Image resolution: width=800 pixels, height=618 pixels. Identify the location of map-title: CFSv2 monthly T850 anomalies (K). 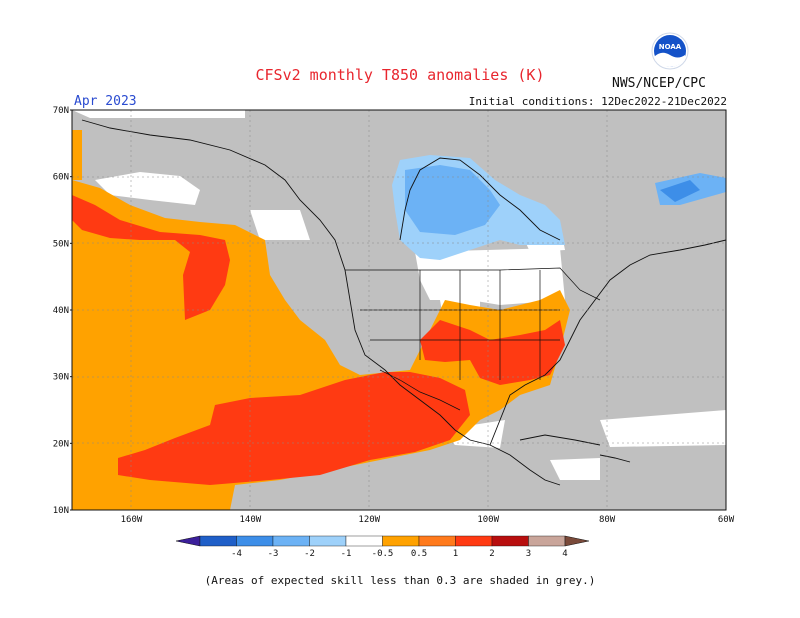
(400, 75).